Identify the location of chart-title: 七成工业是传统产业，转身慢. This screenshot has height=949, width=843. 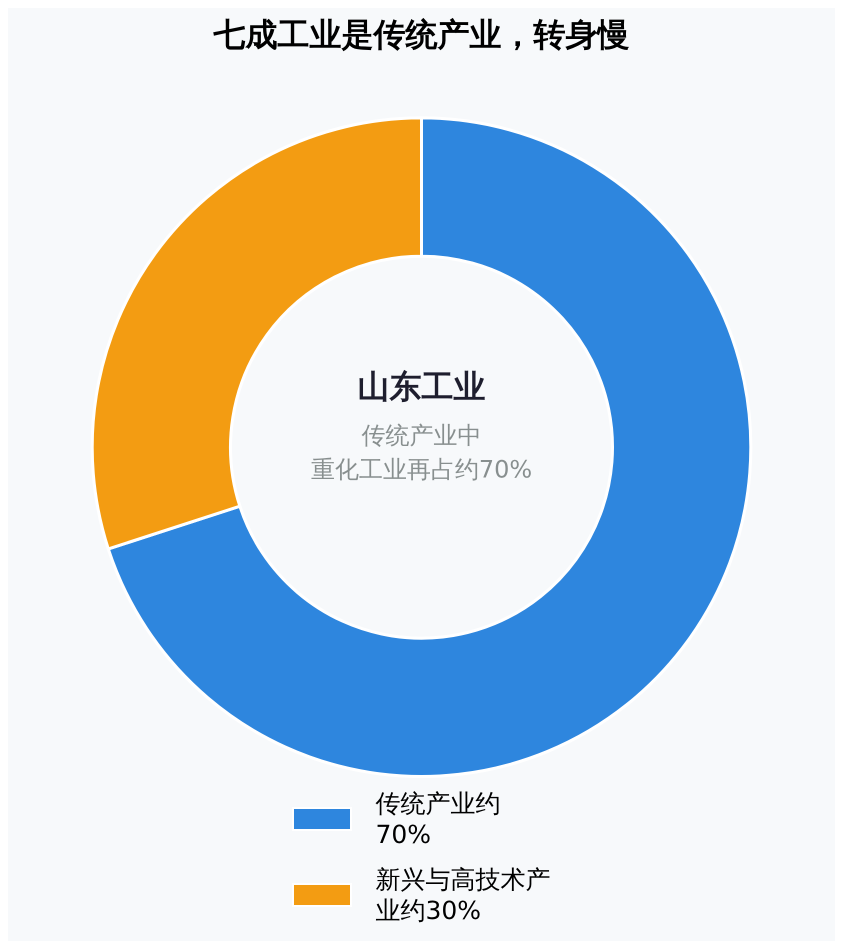
(421, 35).